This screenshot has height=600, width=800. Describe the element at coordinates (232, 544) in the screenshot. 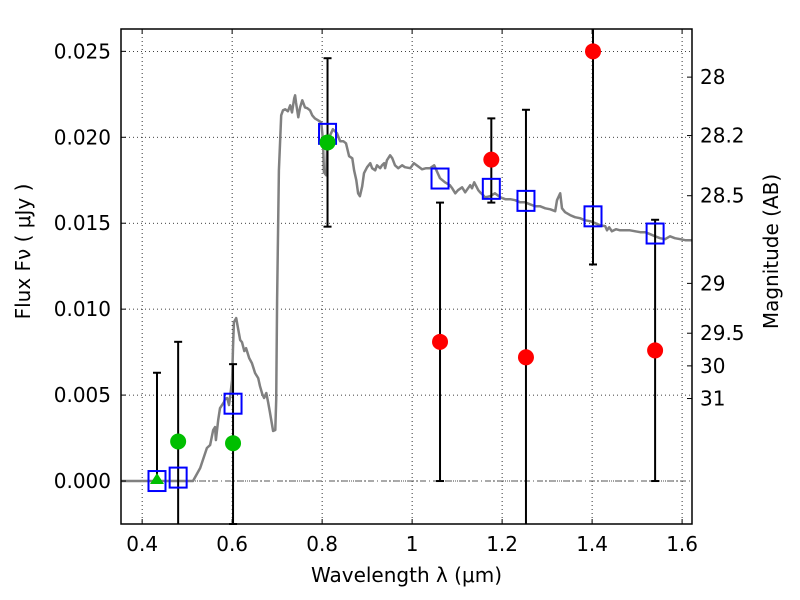

I see `x-tick-label: 0.6` at that location.